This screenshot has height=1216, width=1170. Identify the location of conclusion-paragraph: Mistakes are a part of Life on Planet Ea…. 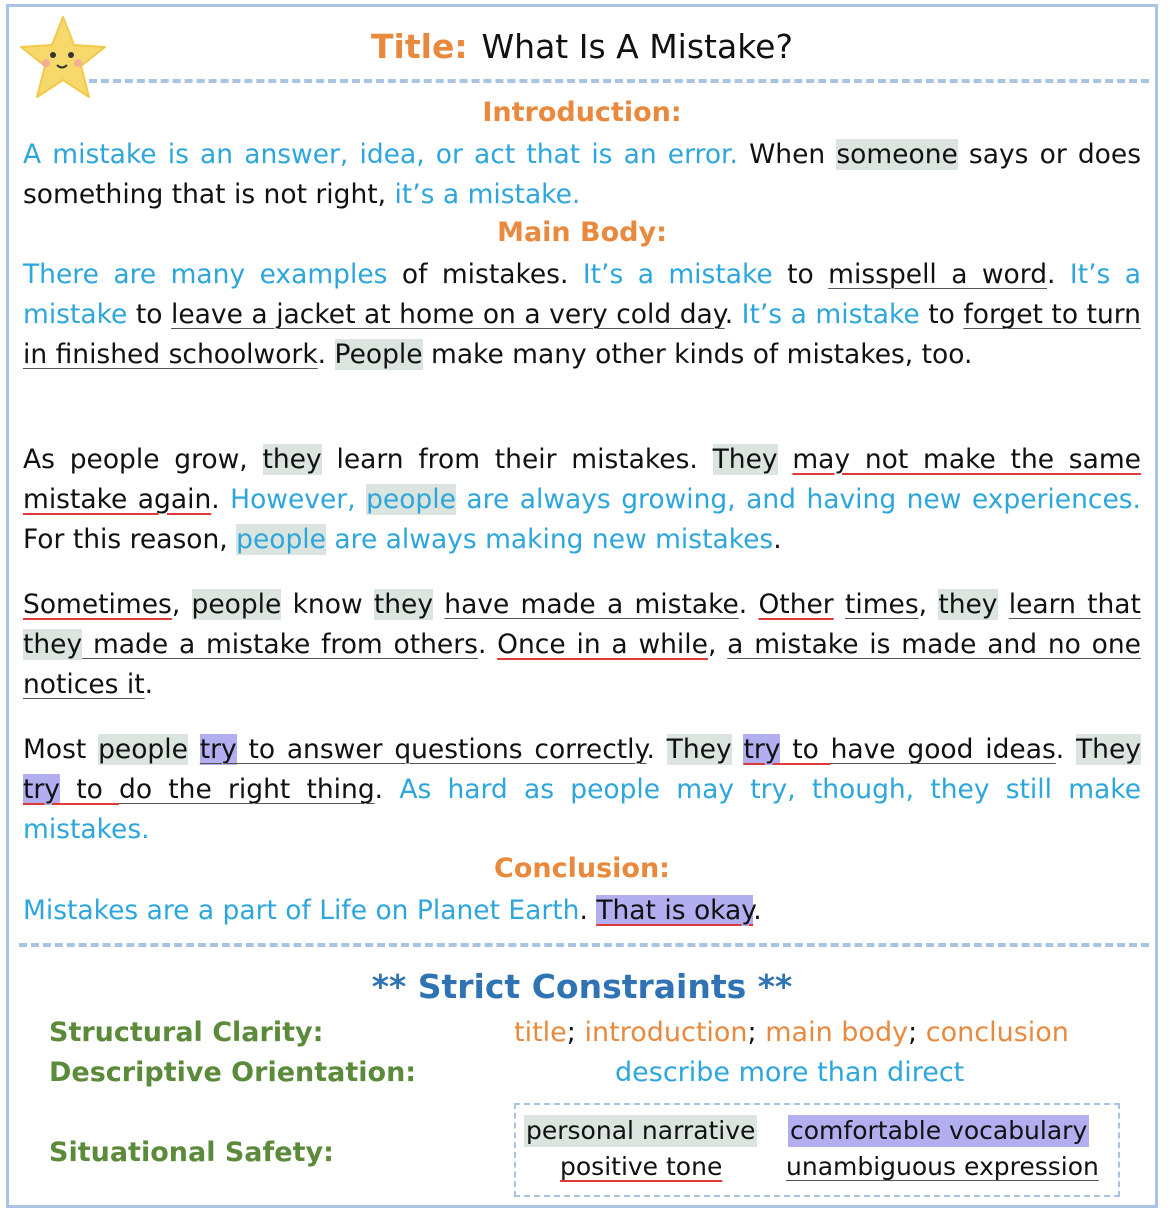
(392, 910).